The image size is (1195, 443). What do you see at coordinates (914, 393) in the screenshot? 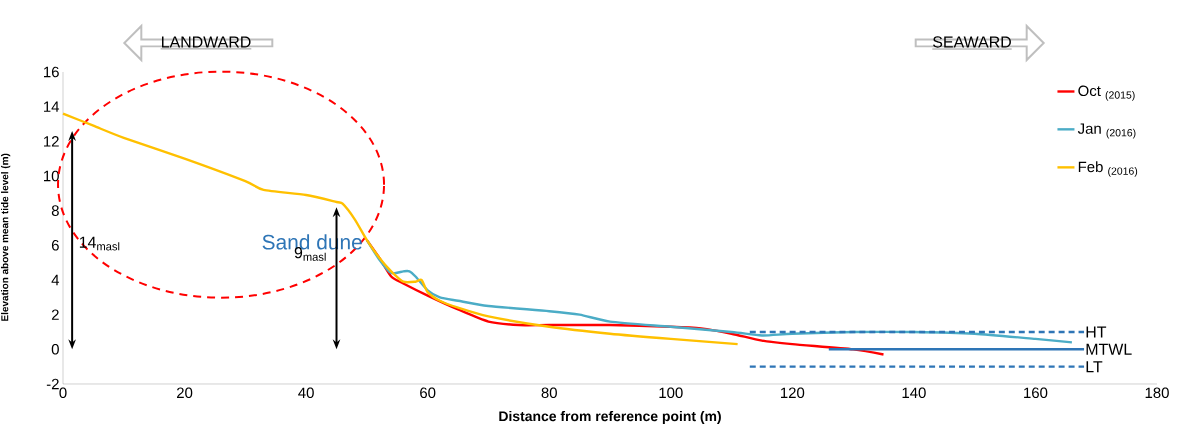
I see `x-tick-label: 140` at bounding box center [914, 393].